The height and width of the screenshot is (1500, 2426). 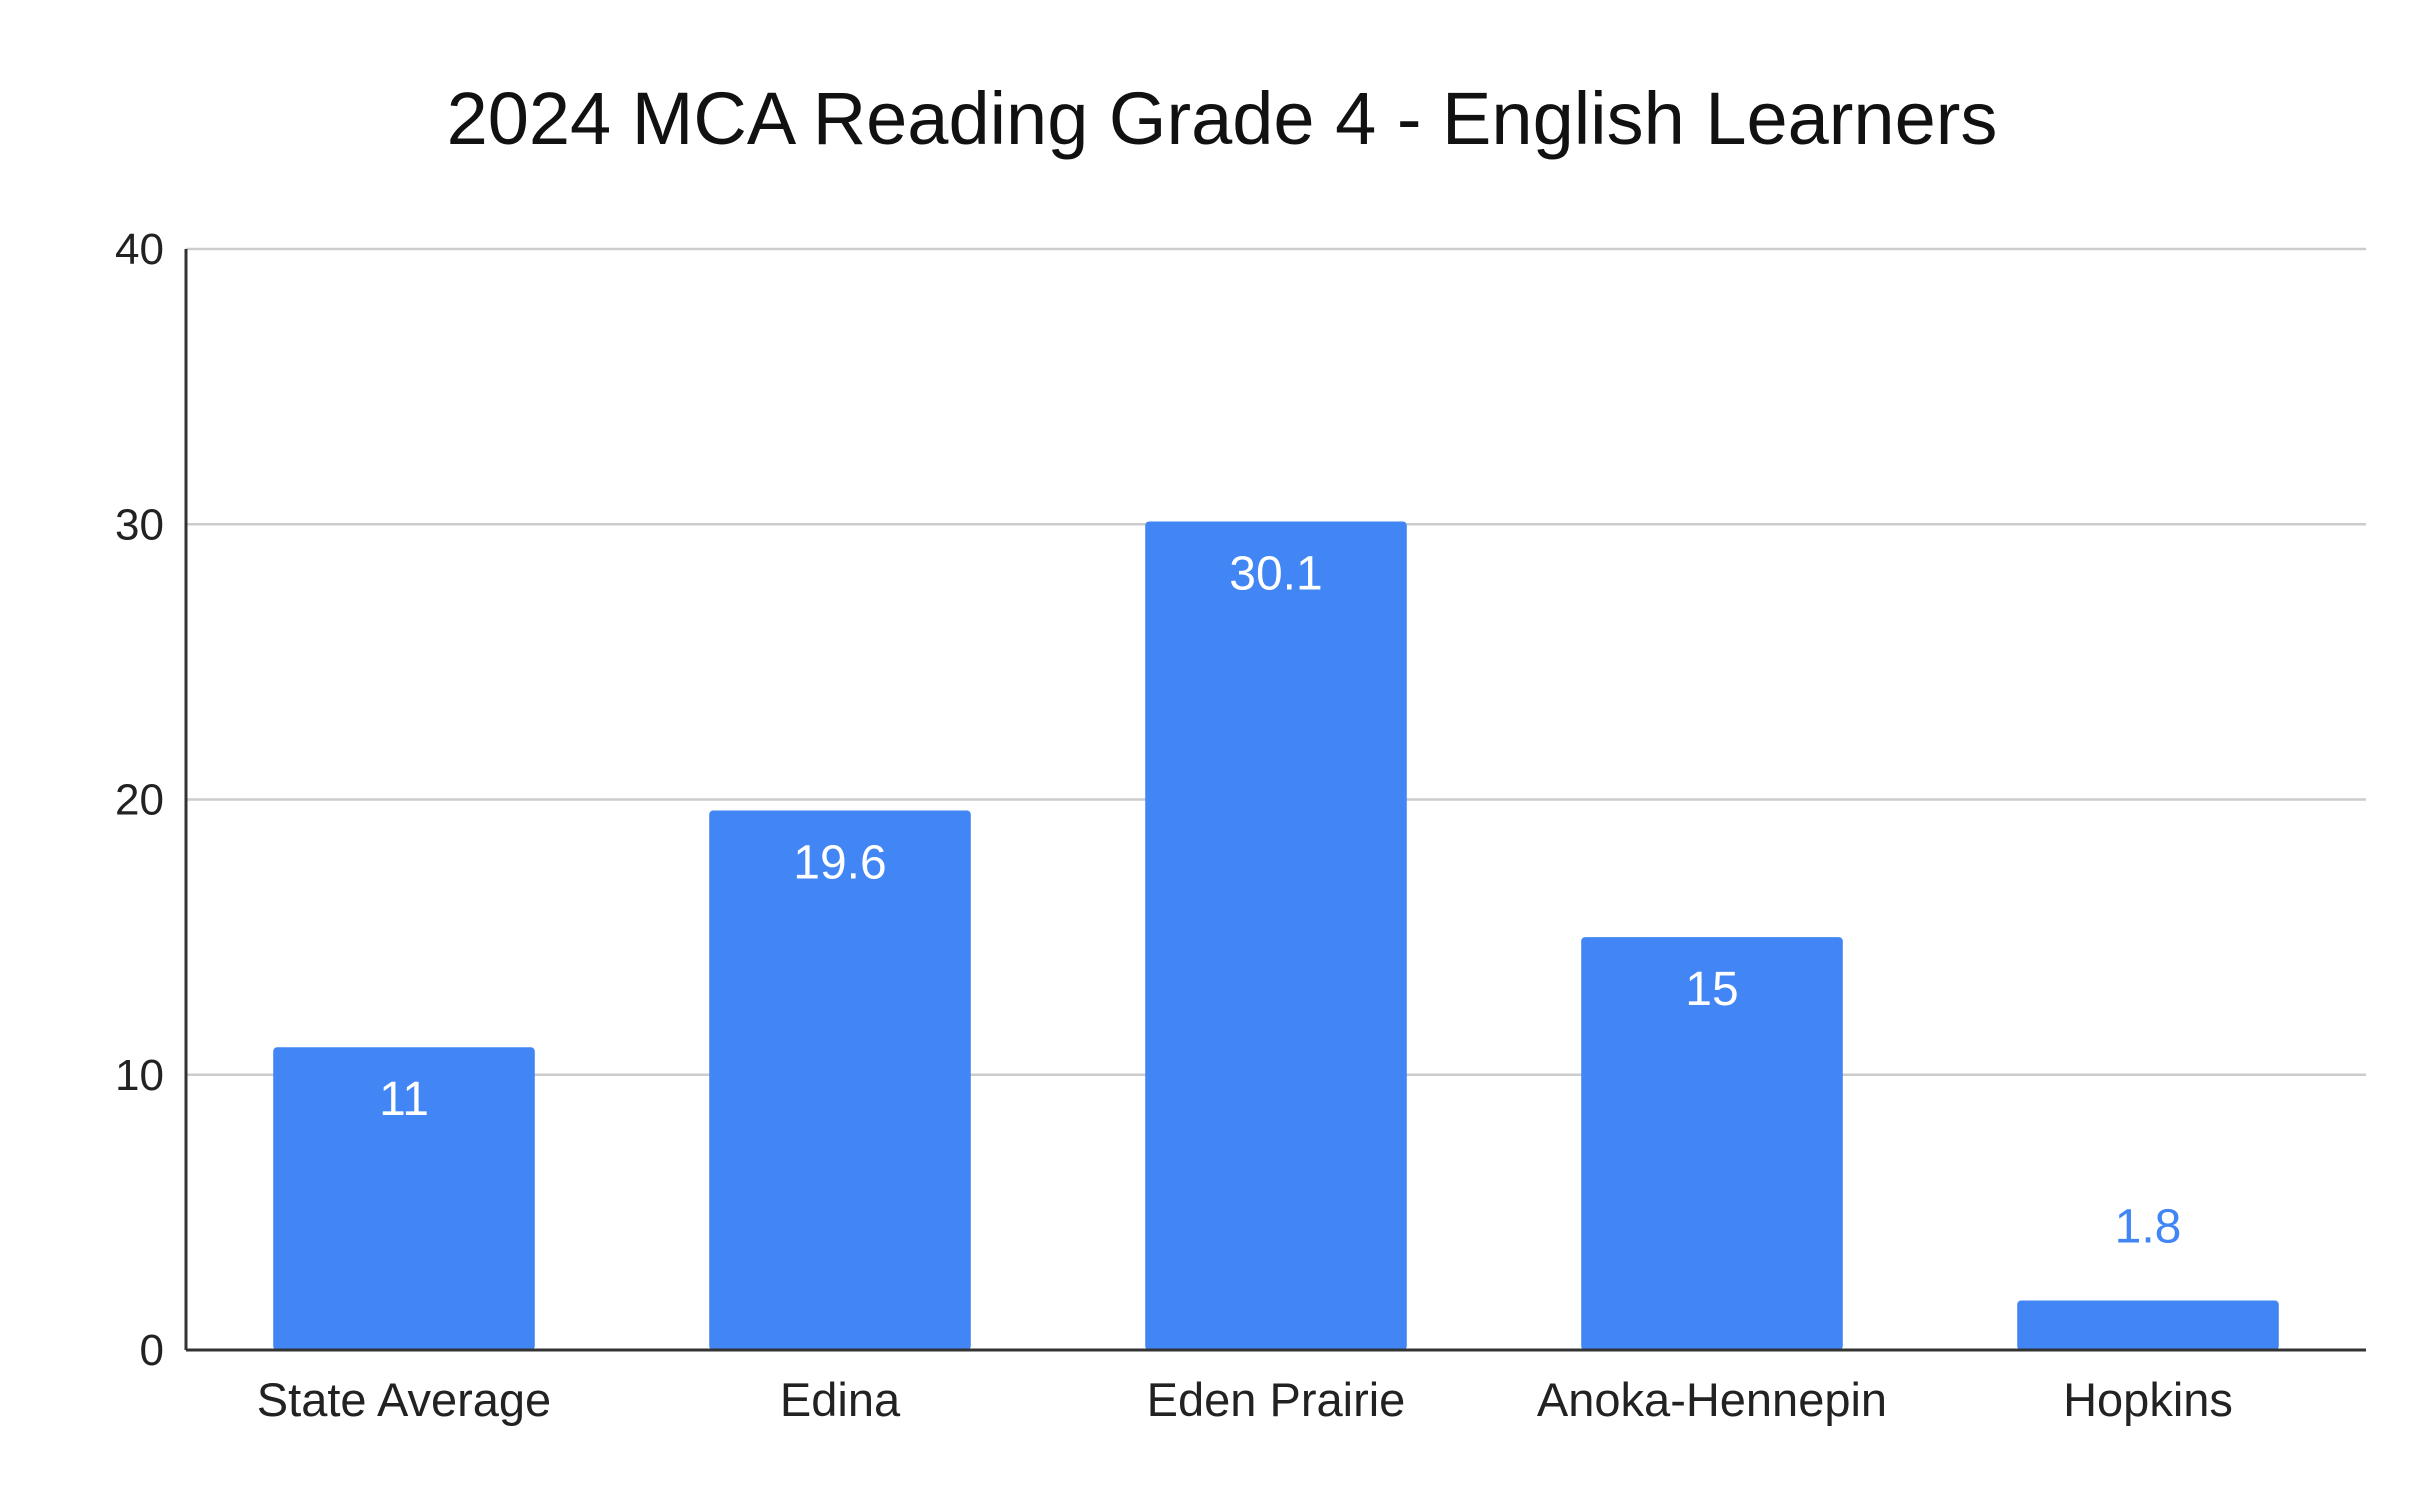 I want to click on x-tick-label: Hopkins, so click(x=2148, y=1399).